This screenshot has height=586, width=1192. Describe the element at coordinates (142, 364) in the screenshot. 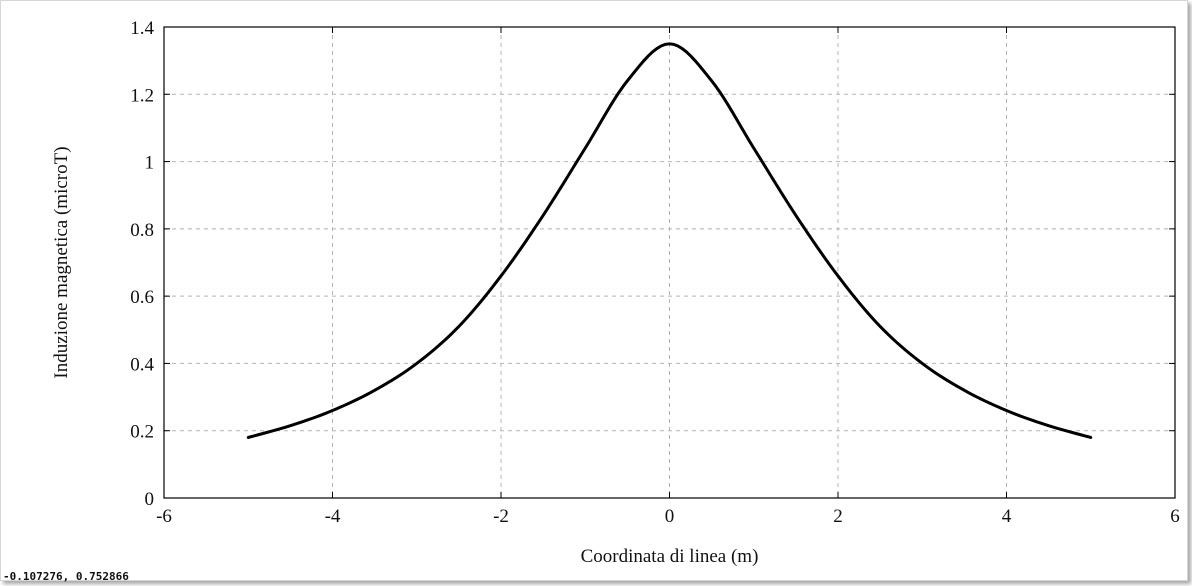

I see `y-tick-label: 0.4` at that location.